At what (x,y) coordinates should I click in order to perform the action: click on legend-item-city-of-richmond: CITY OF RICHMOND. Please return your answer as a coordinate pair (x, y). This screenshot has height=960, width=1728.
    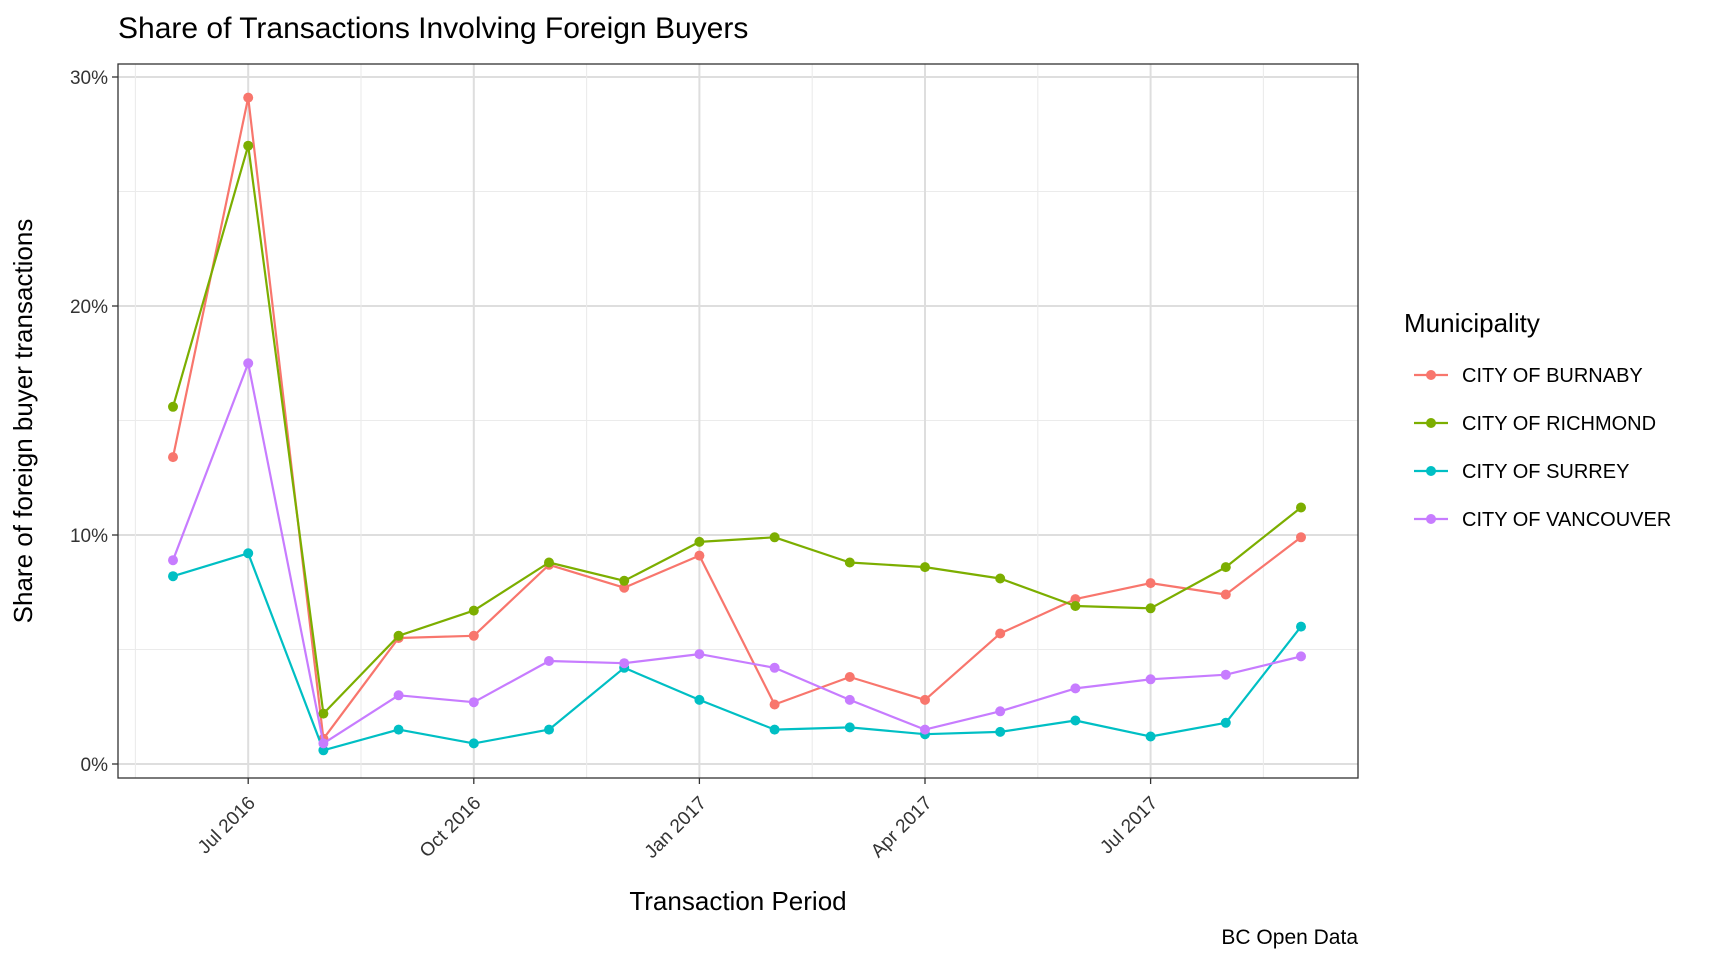
    Looking at the image, I should click on (1535, 424).